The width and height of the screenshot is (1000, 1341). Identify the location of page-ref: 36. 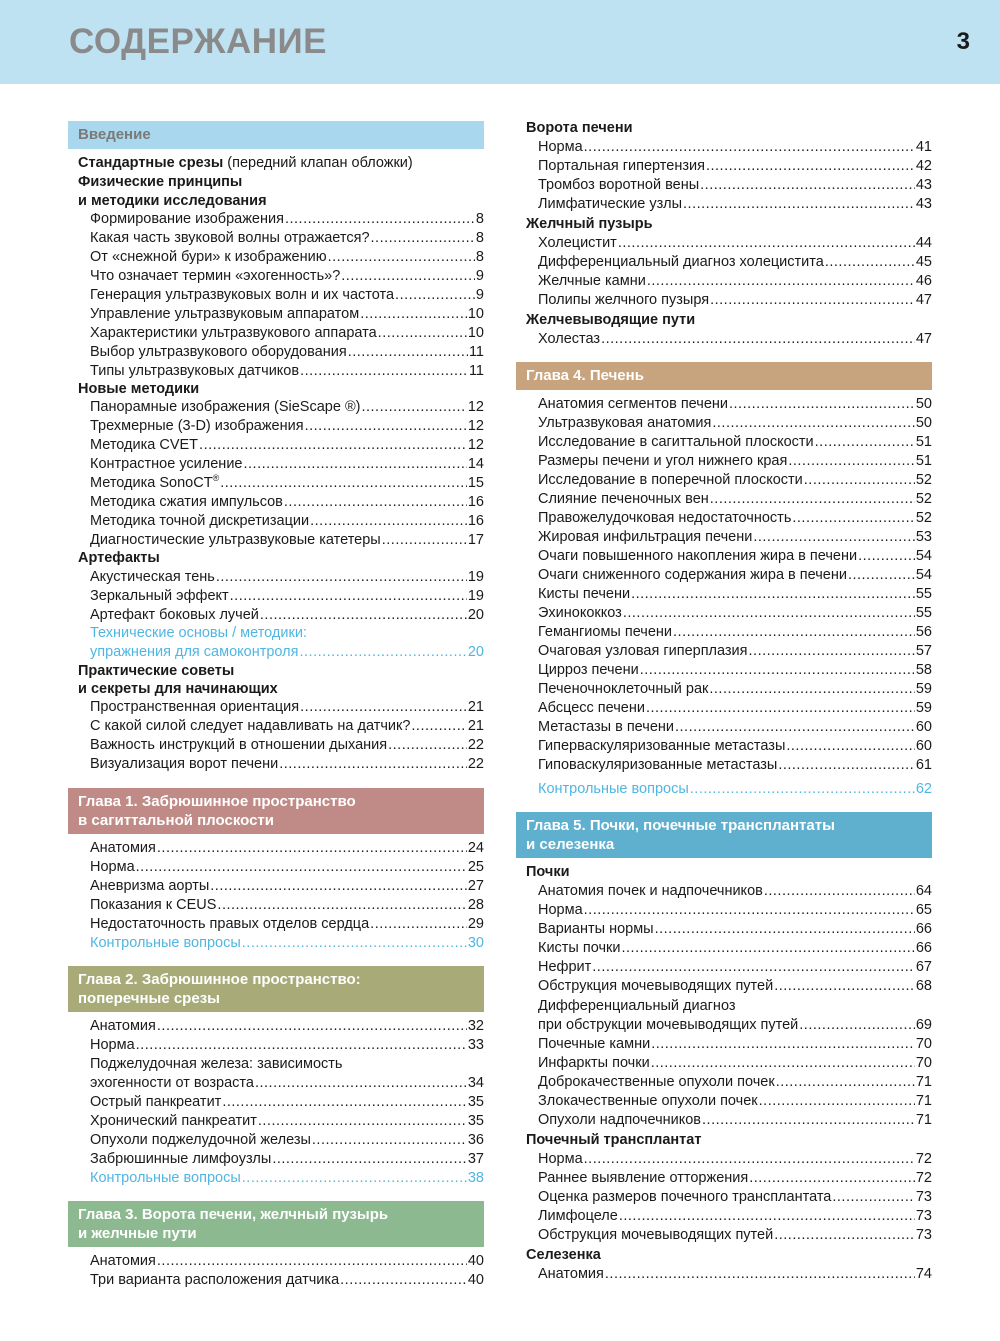
(475, 1140).